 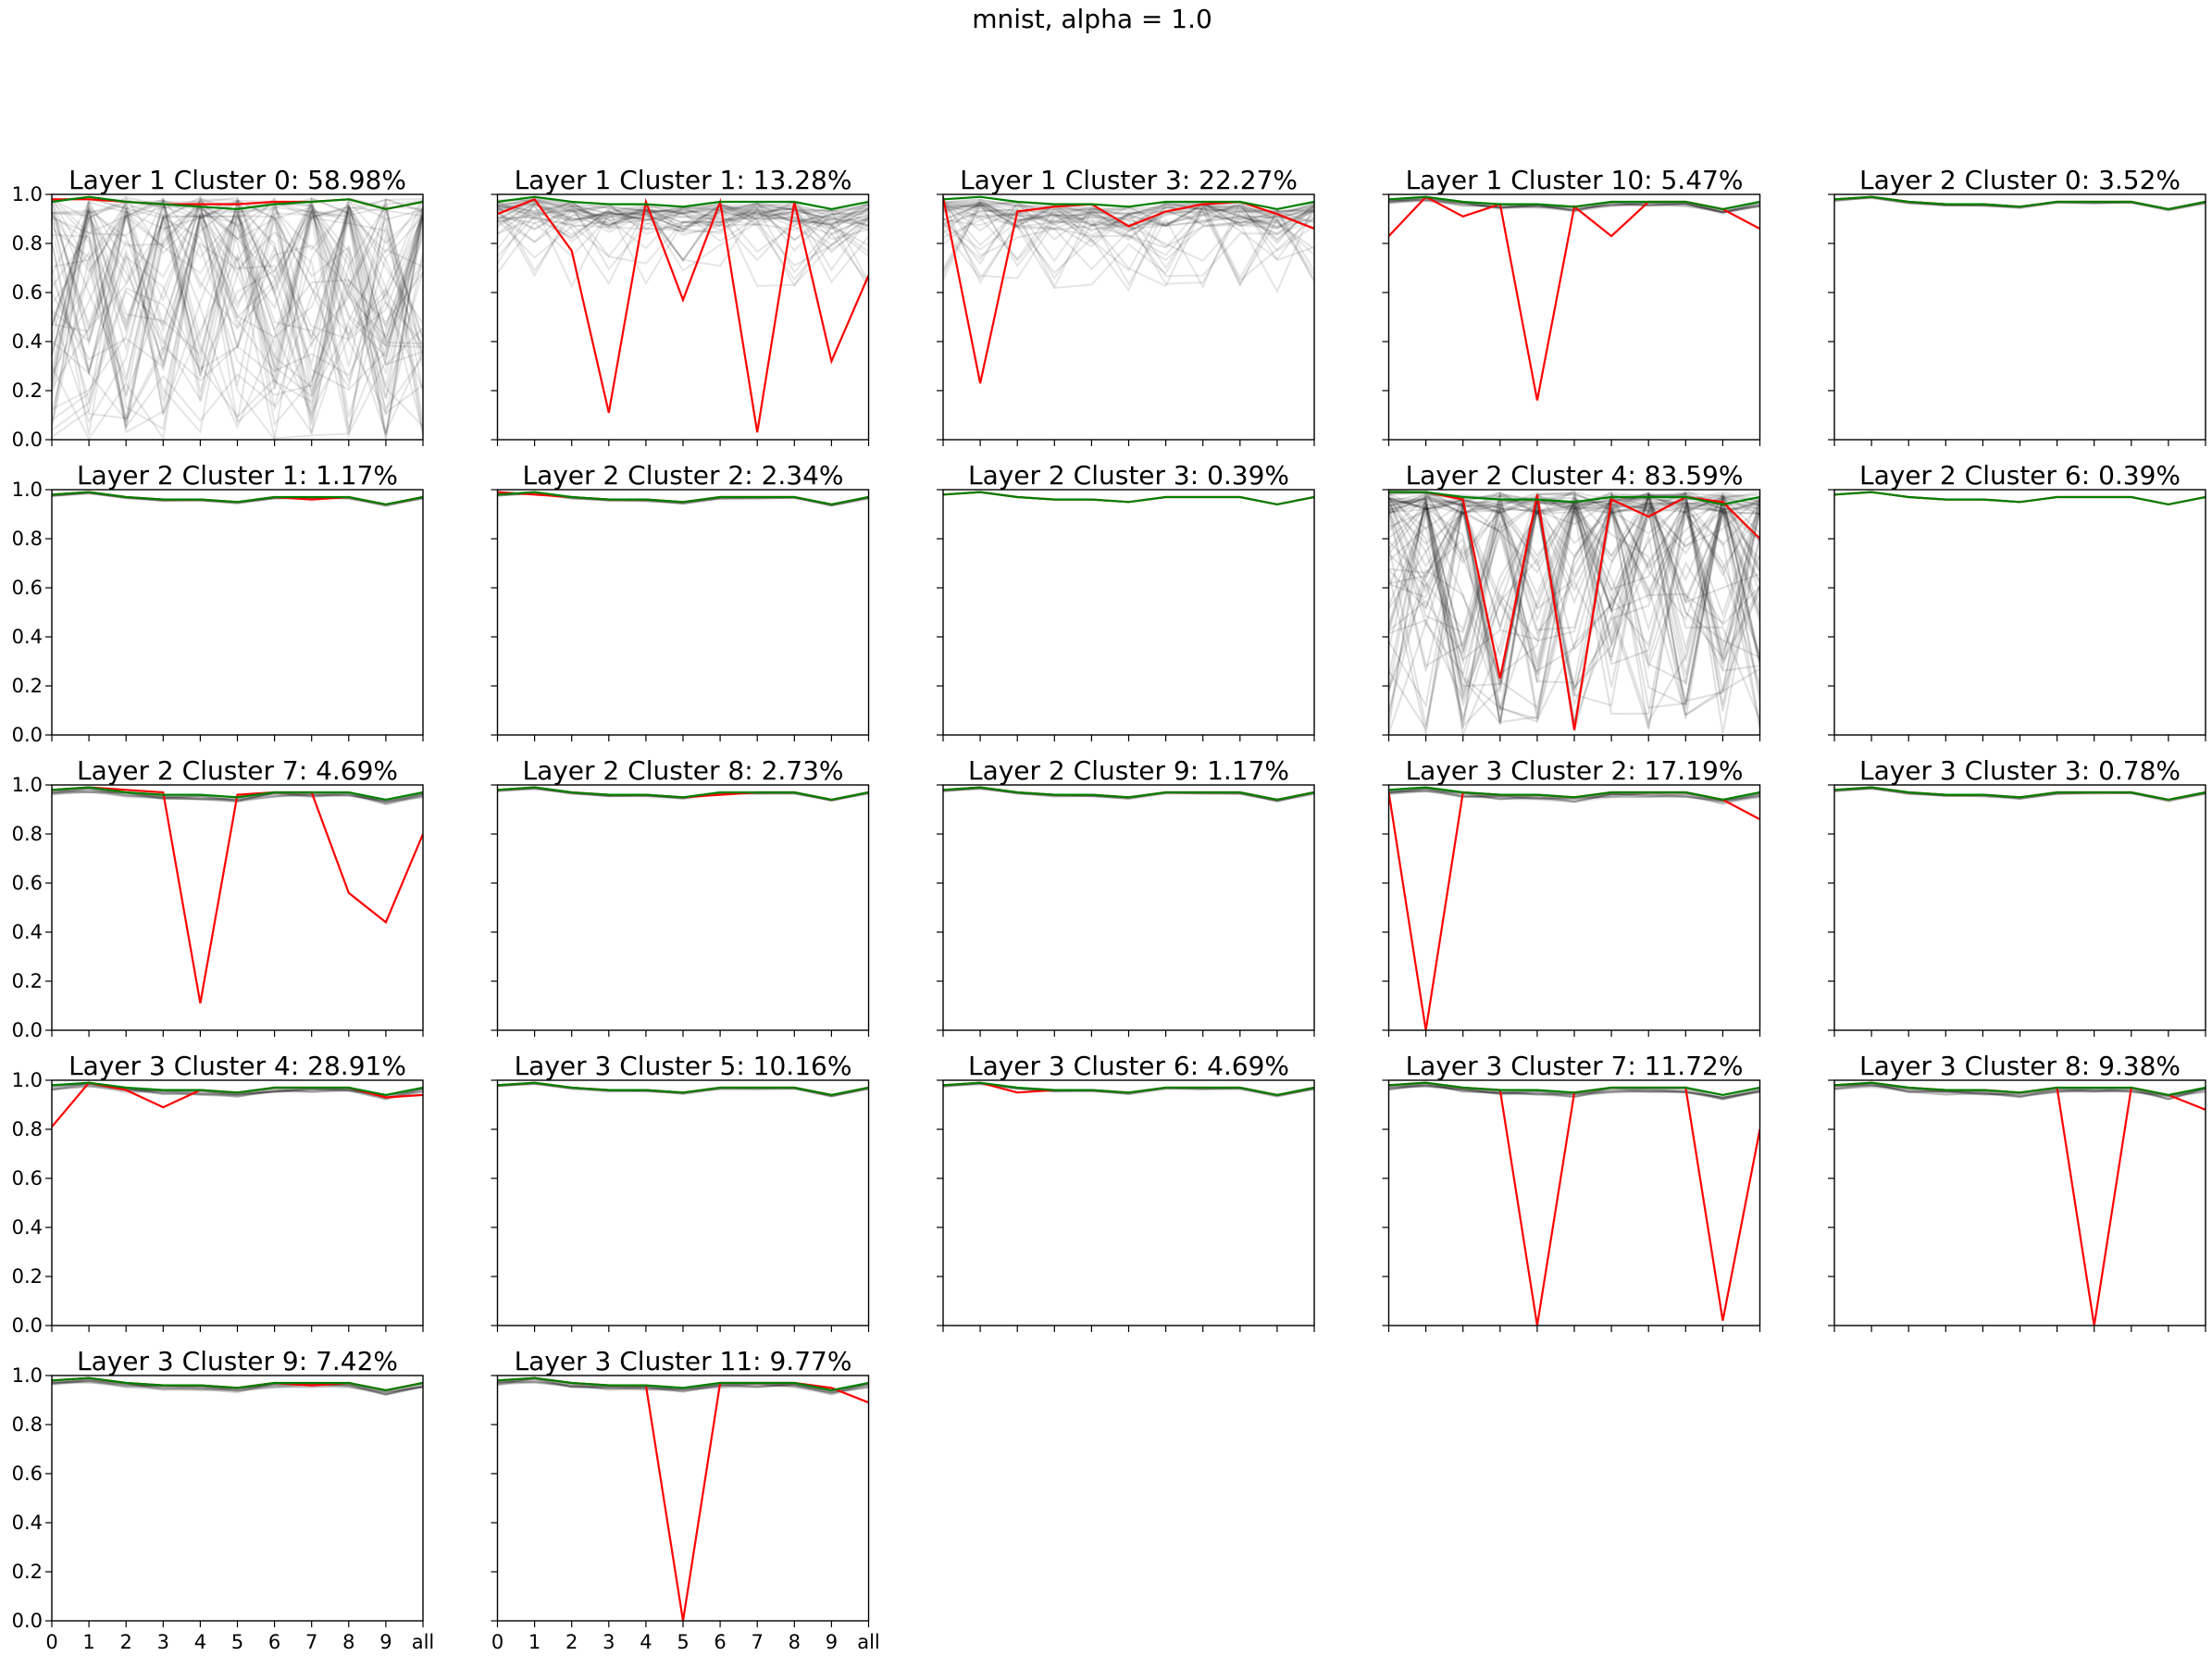 What do you see at coordinates (2020, 475) in the screenshot?
I see `subplot-title: Layer 2 Cluster 6: 0.39%` at bounding box center [2020, 475].